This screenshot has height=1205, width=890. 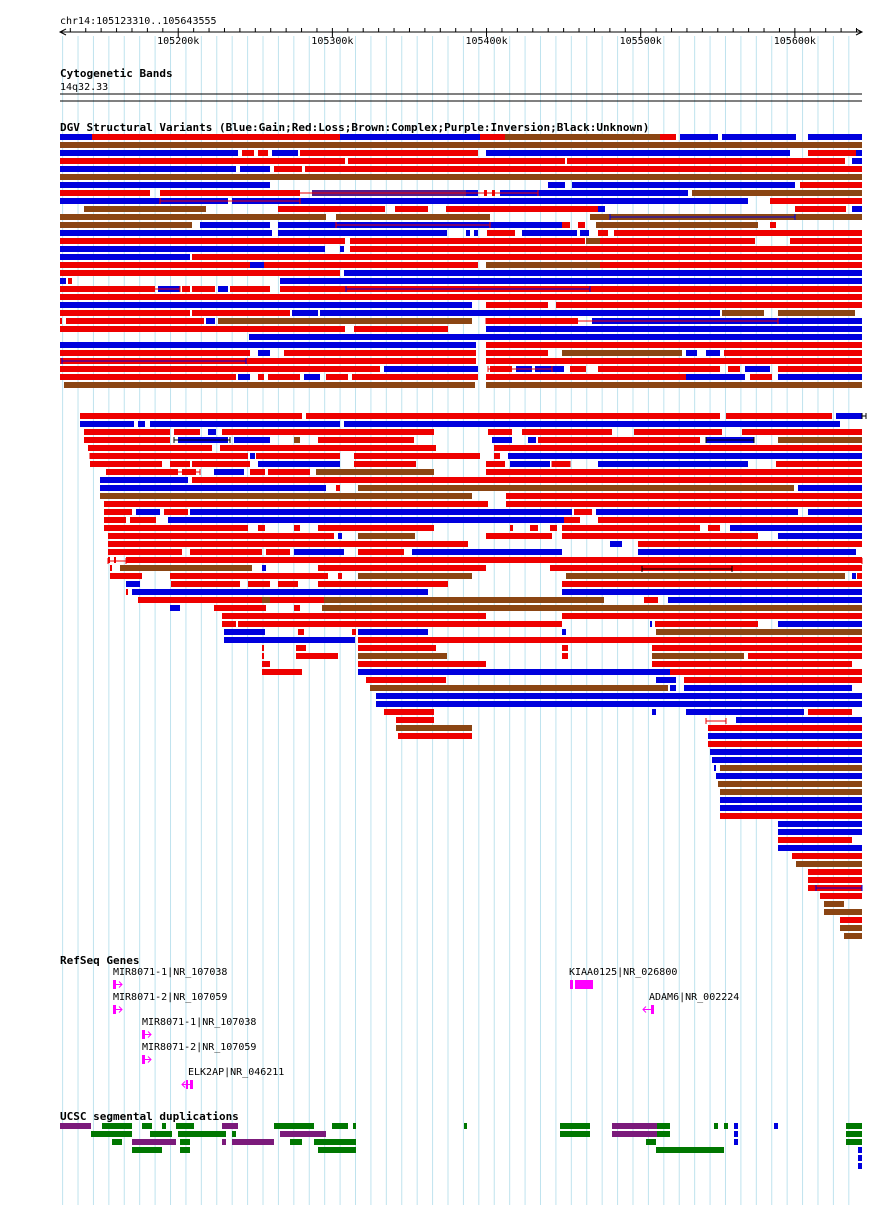 I want to click on gene-label: MIR8071-1|NR_107038, so click(x=199, y=1022).